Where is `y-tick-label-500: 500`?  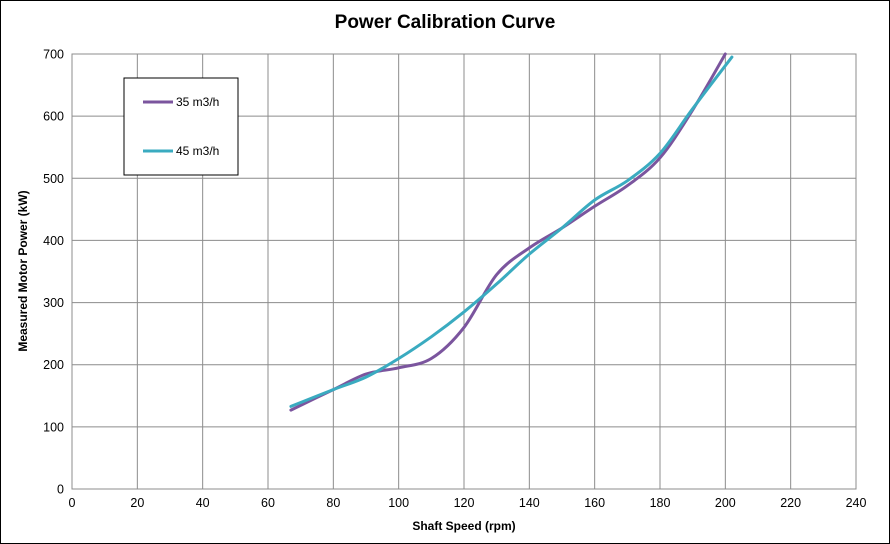 y-tick-label-500: 500 is located at coordinates (53, 179).